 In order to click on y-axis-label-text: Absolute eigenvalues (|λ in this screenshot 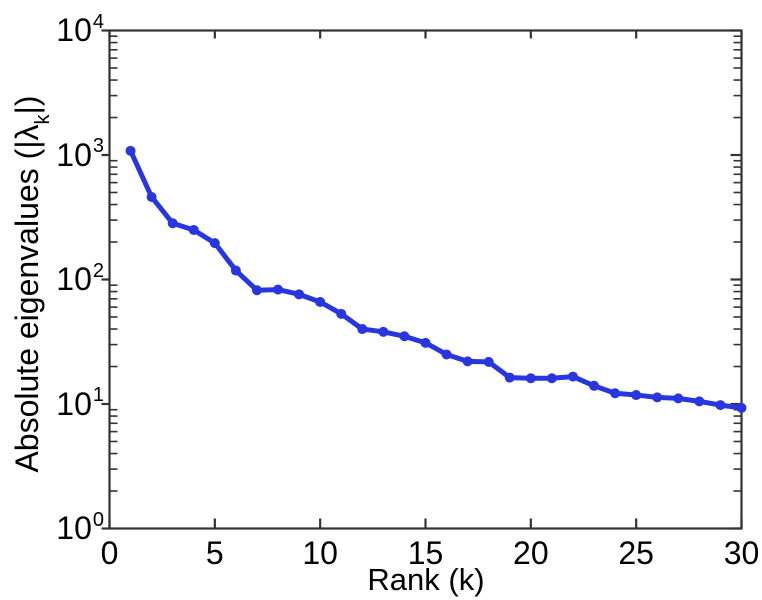, I will do `click(27, 298)`.